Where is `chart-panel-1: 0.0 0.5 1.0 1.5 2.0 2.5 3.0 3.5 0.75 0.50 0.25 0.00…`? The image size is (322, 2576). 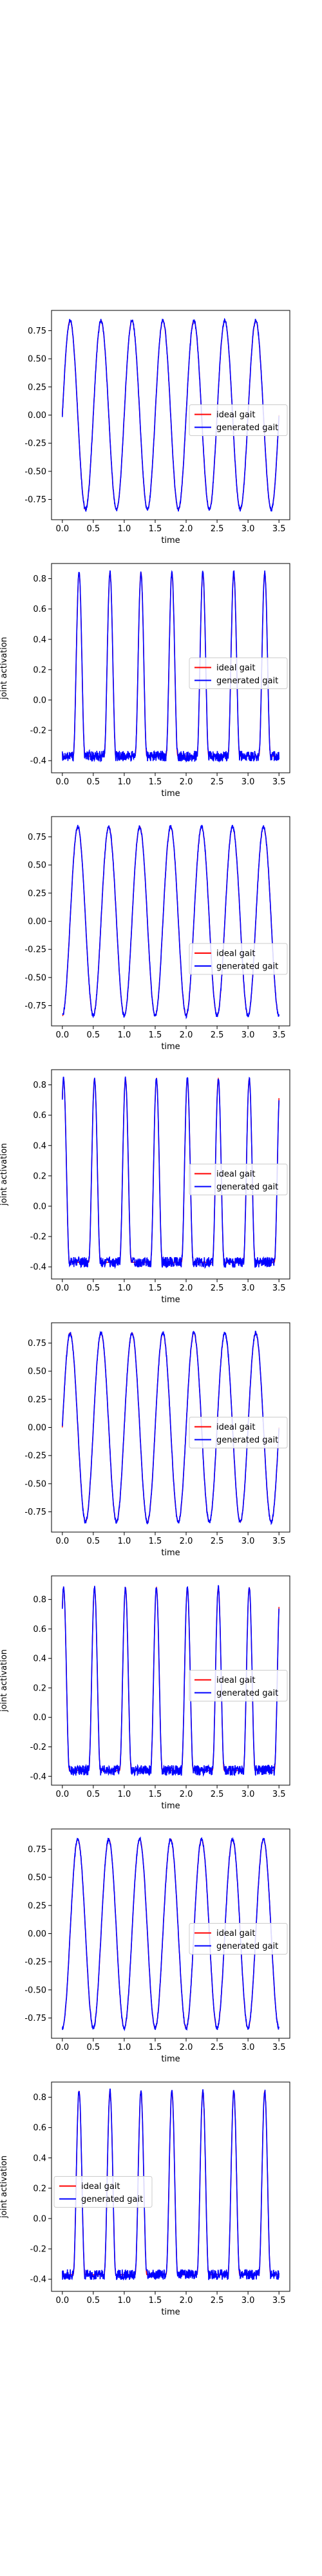 chart-panel-1: 0.0 0.5 1.0 1.5 2.0 2.5 3.0 3.5 0.75 0.50 0.25 0.00… is located at coordinates (157, 428).